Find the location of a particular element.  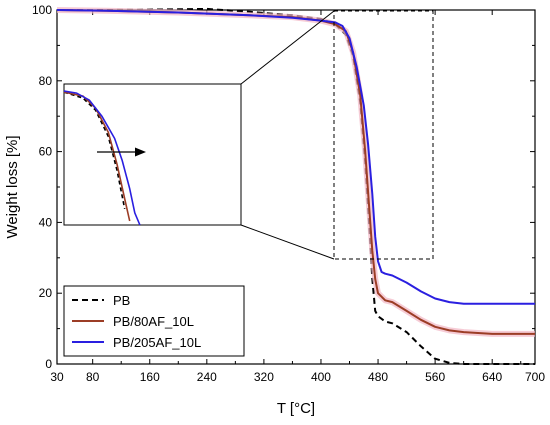

y-tick-label: 60 is located at coordinates (46, 152).